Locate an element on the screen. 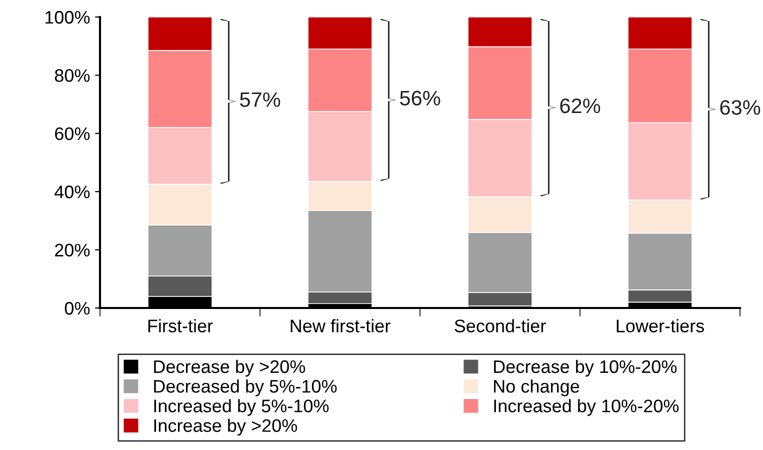  x-tick-label: Second-tier is located at coordinates (500, 325).